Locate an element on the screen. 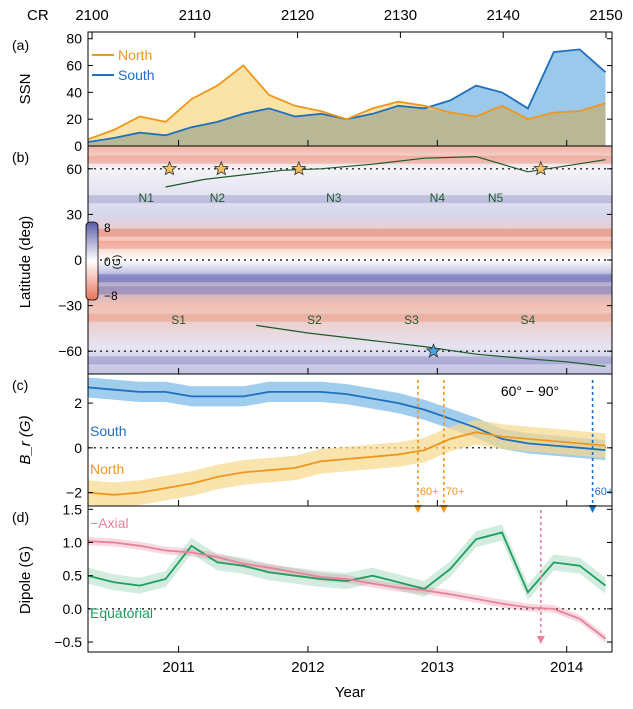 The width and height of the screenshot is (633, 709). south-polar-field-line is located at coordinates (347, 418).